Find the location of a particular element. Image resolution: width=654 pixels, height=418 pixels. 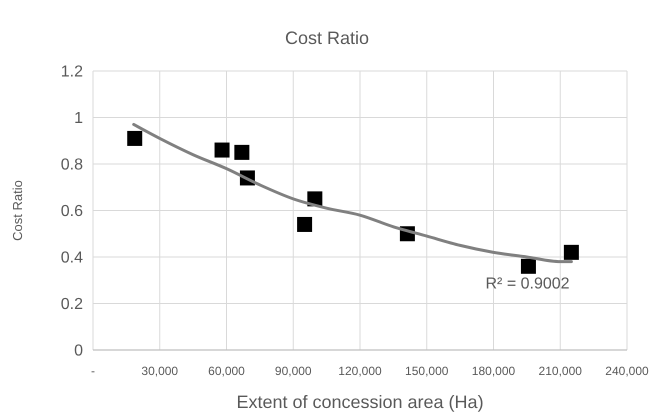

x-tick-label: 240,000 is located at coordinates (627, 371).